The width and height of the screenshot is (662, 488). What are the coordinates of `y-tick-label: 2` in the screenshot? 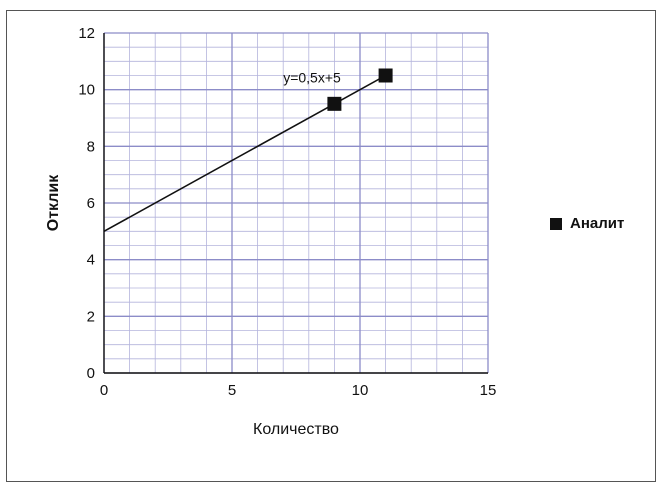 It's located at (91, 316).